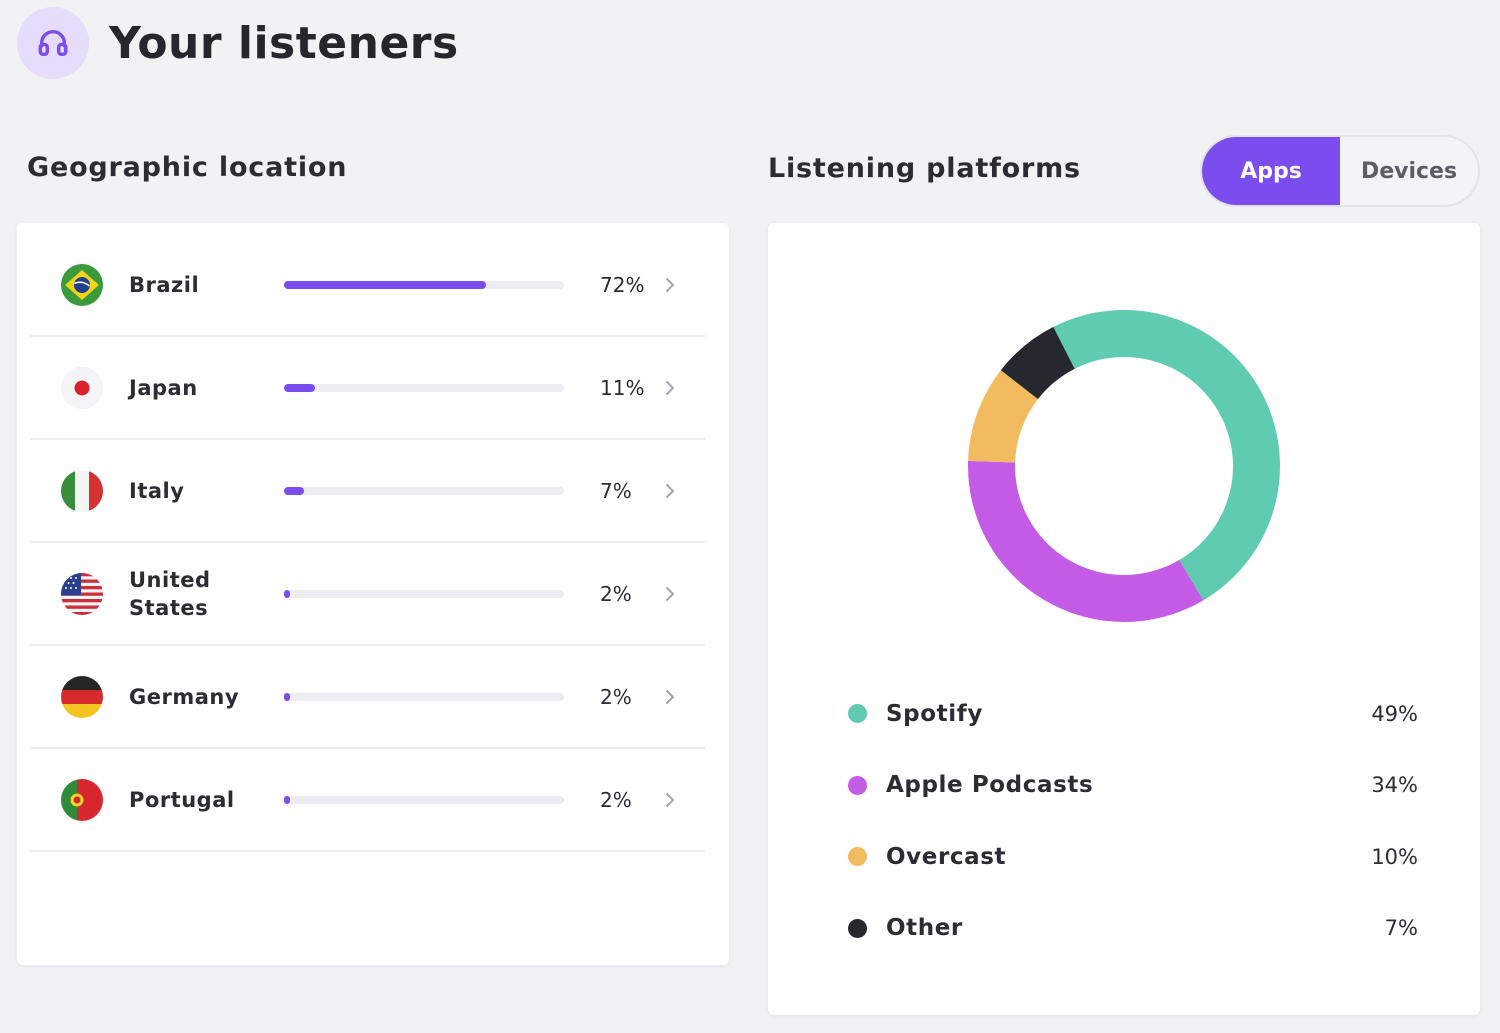 This screenshot has width=1500, height=1033. Describe the element at coordinates (82, 387) in the screenshot. I see `japan-flag-icon` at that location.